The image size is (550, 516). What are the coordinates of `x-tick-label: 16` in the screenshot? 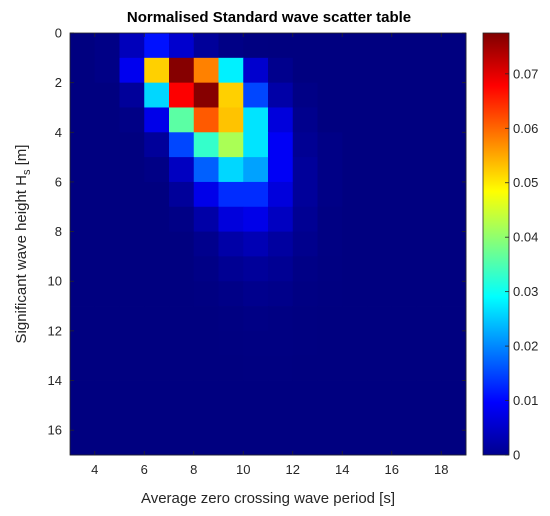 It's located at (392, 469).